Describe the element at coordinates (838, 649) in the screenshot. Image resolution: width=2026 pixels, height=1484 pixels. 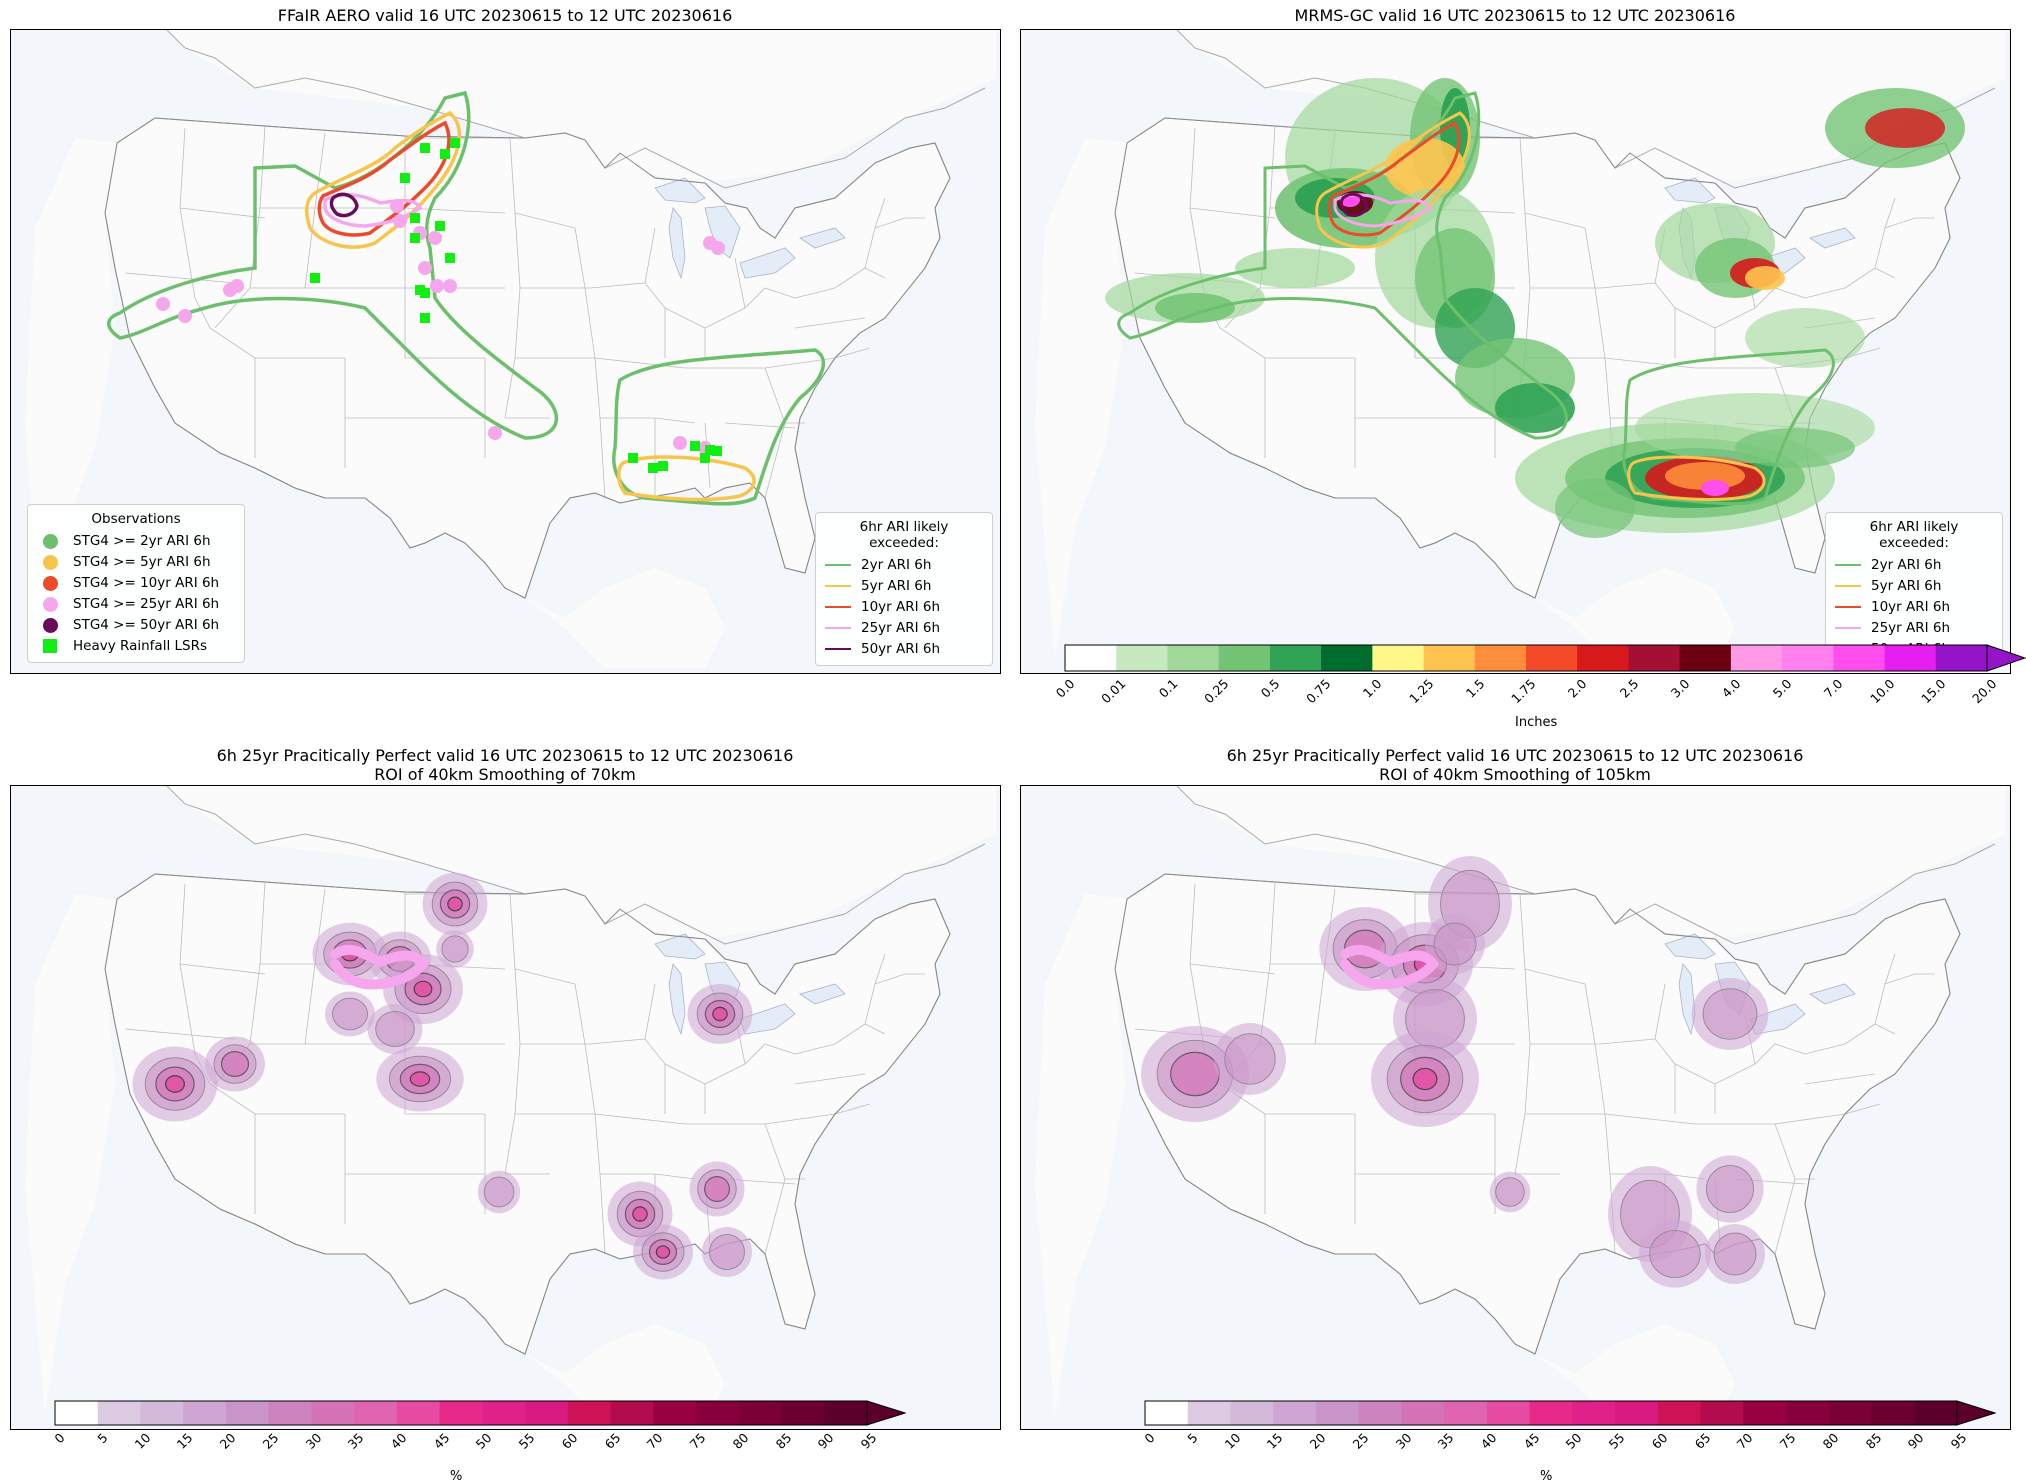
I see `line-swatch-icon` at that location.